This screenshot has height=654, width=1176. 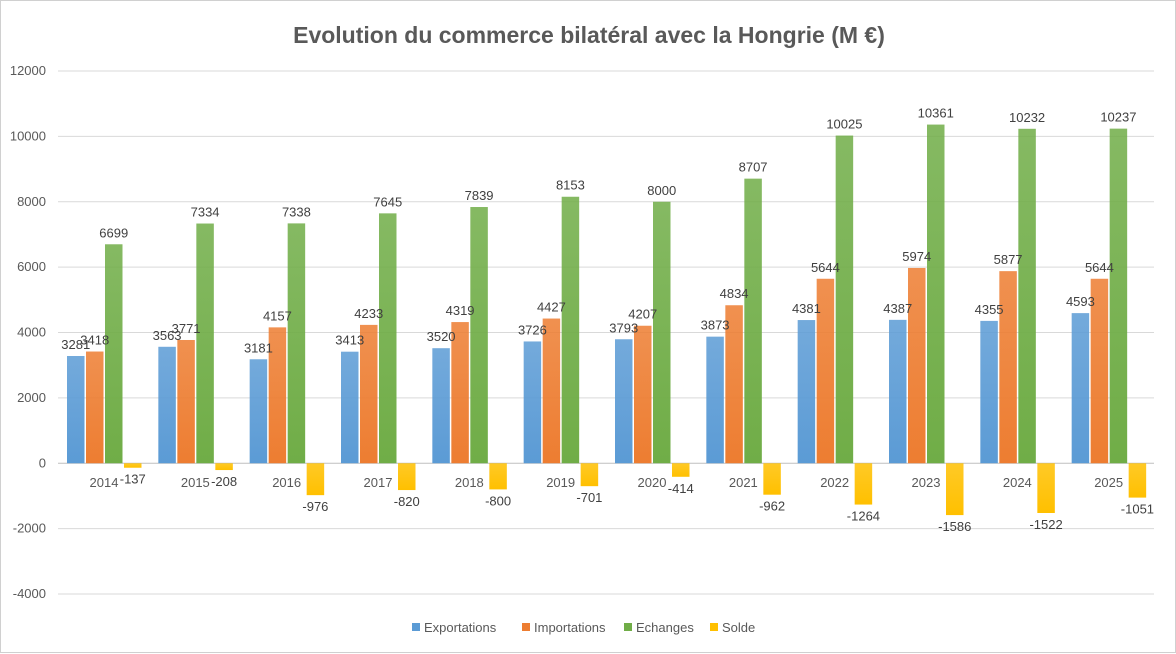 What do you see at coordinates (532, 329) in the screenshot?
I see `data-label: 3726` at bounding box center [532, 329].